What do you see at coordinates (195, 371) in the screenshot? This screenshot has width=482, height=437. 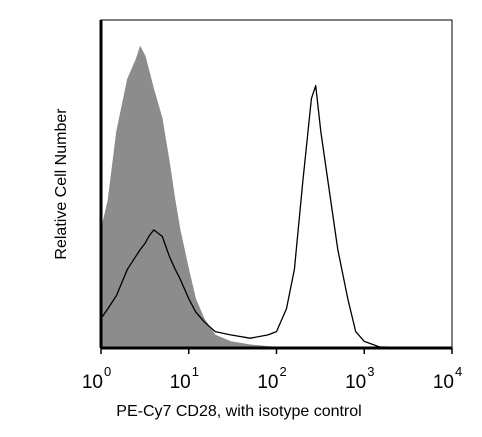 I see `x-tick-exponent: 1` at bounding box center [195, 371].